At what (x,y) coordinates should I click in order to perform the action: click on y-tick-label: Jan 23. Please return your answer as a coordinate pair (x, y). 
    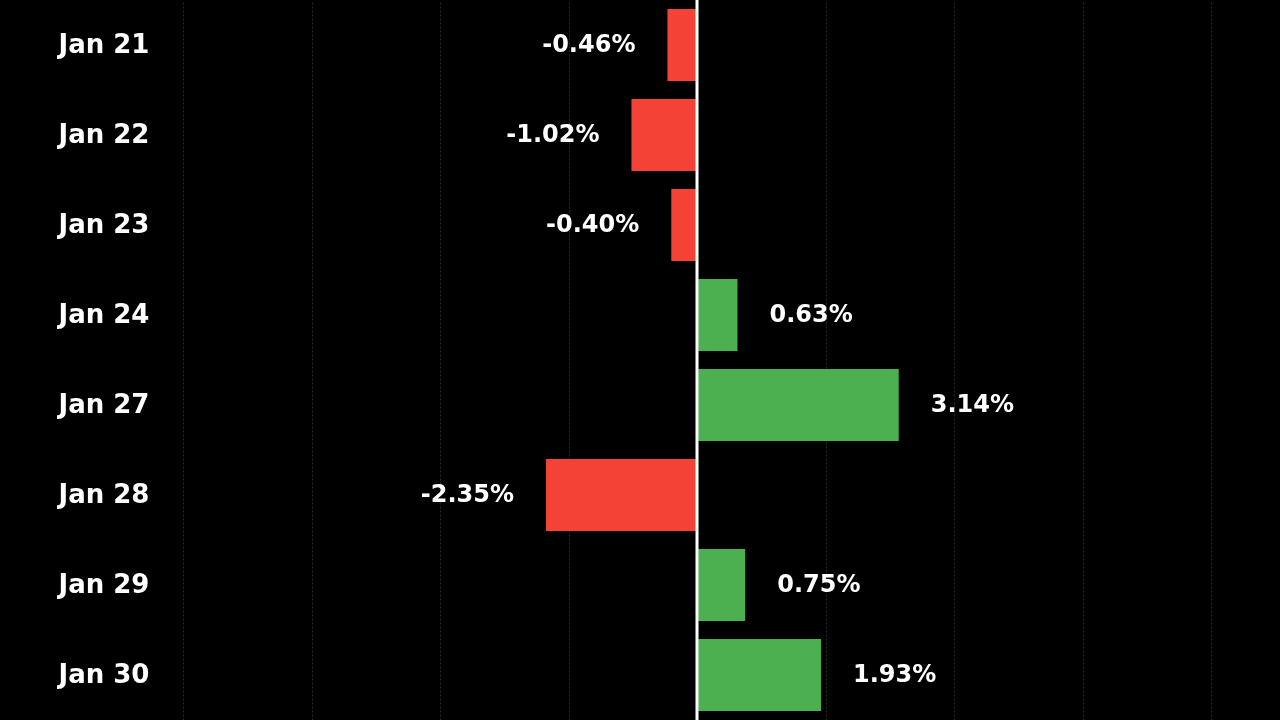
    Looking at the image, I should click on (103, 224).